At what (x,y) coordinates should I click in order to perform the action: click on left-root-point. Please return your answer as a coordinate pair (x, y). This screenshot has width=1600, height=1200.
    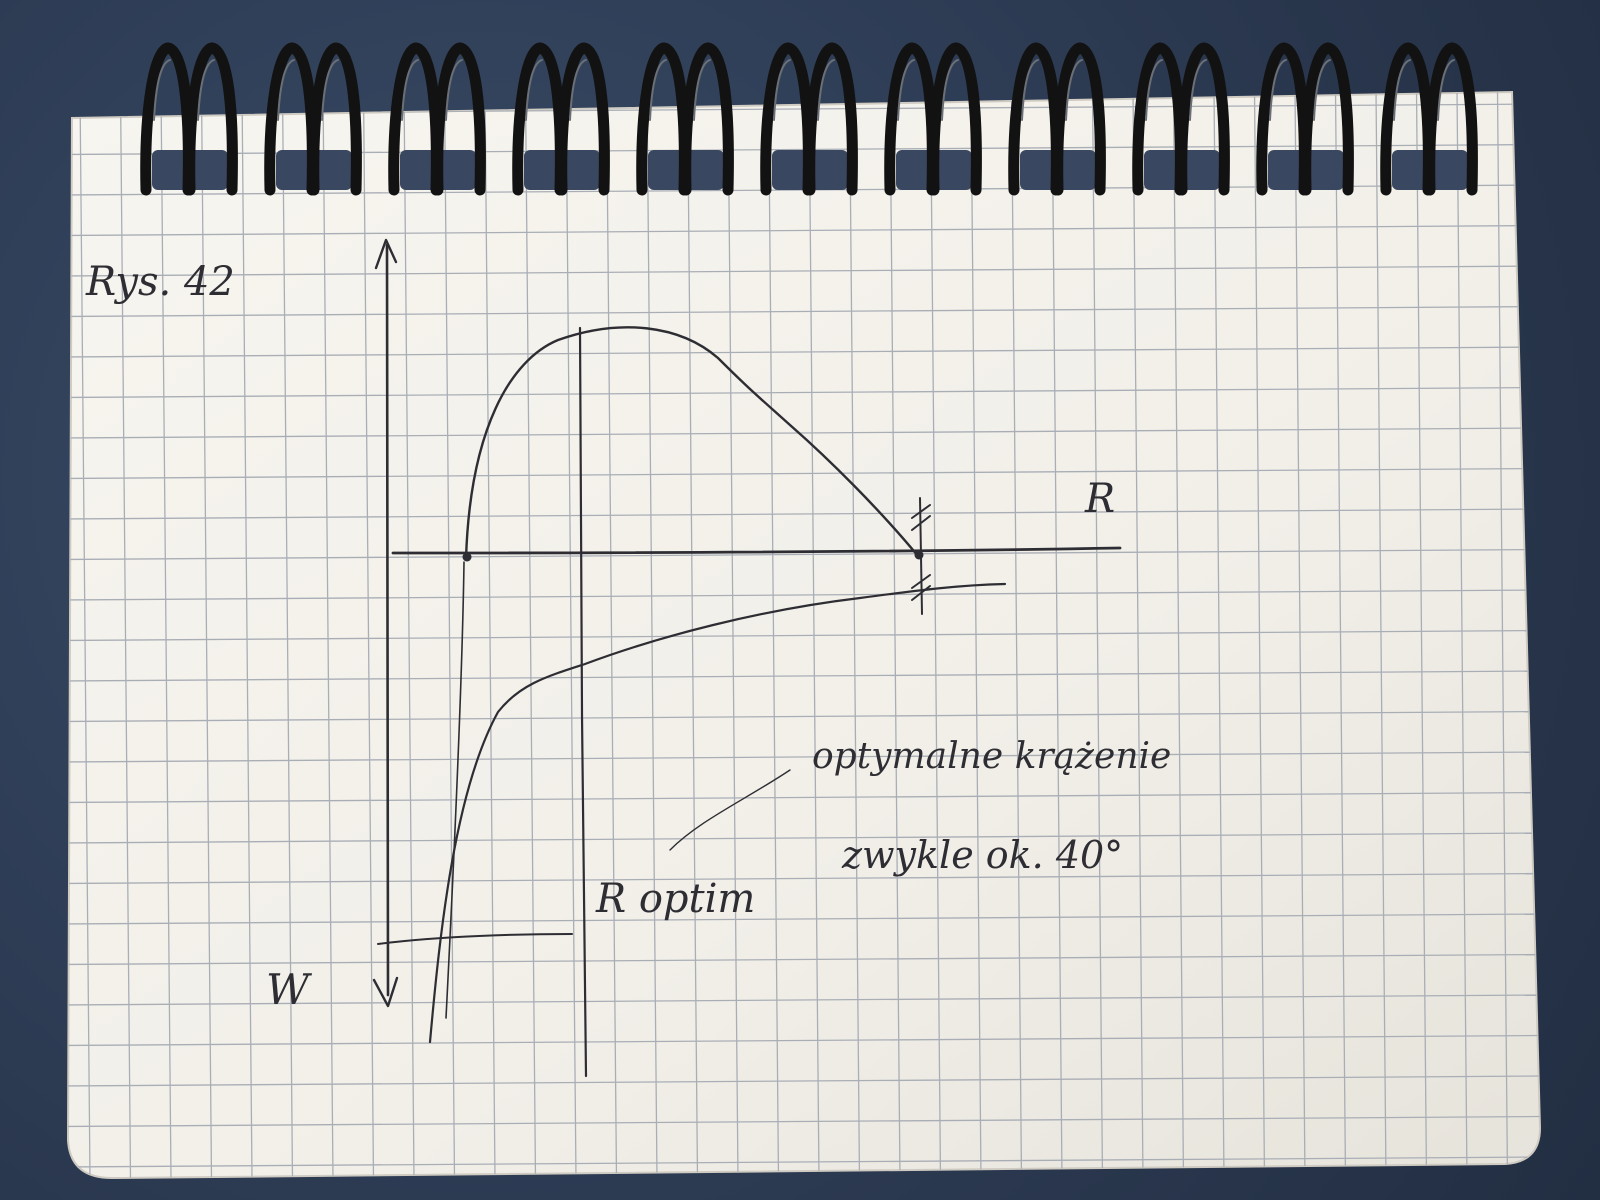
    Looking at the image, I should click on (467, 557).